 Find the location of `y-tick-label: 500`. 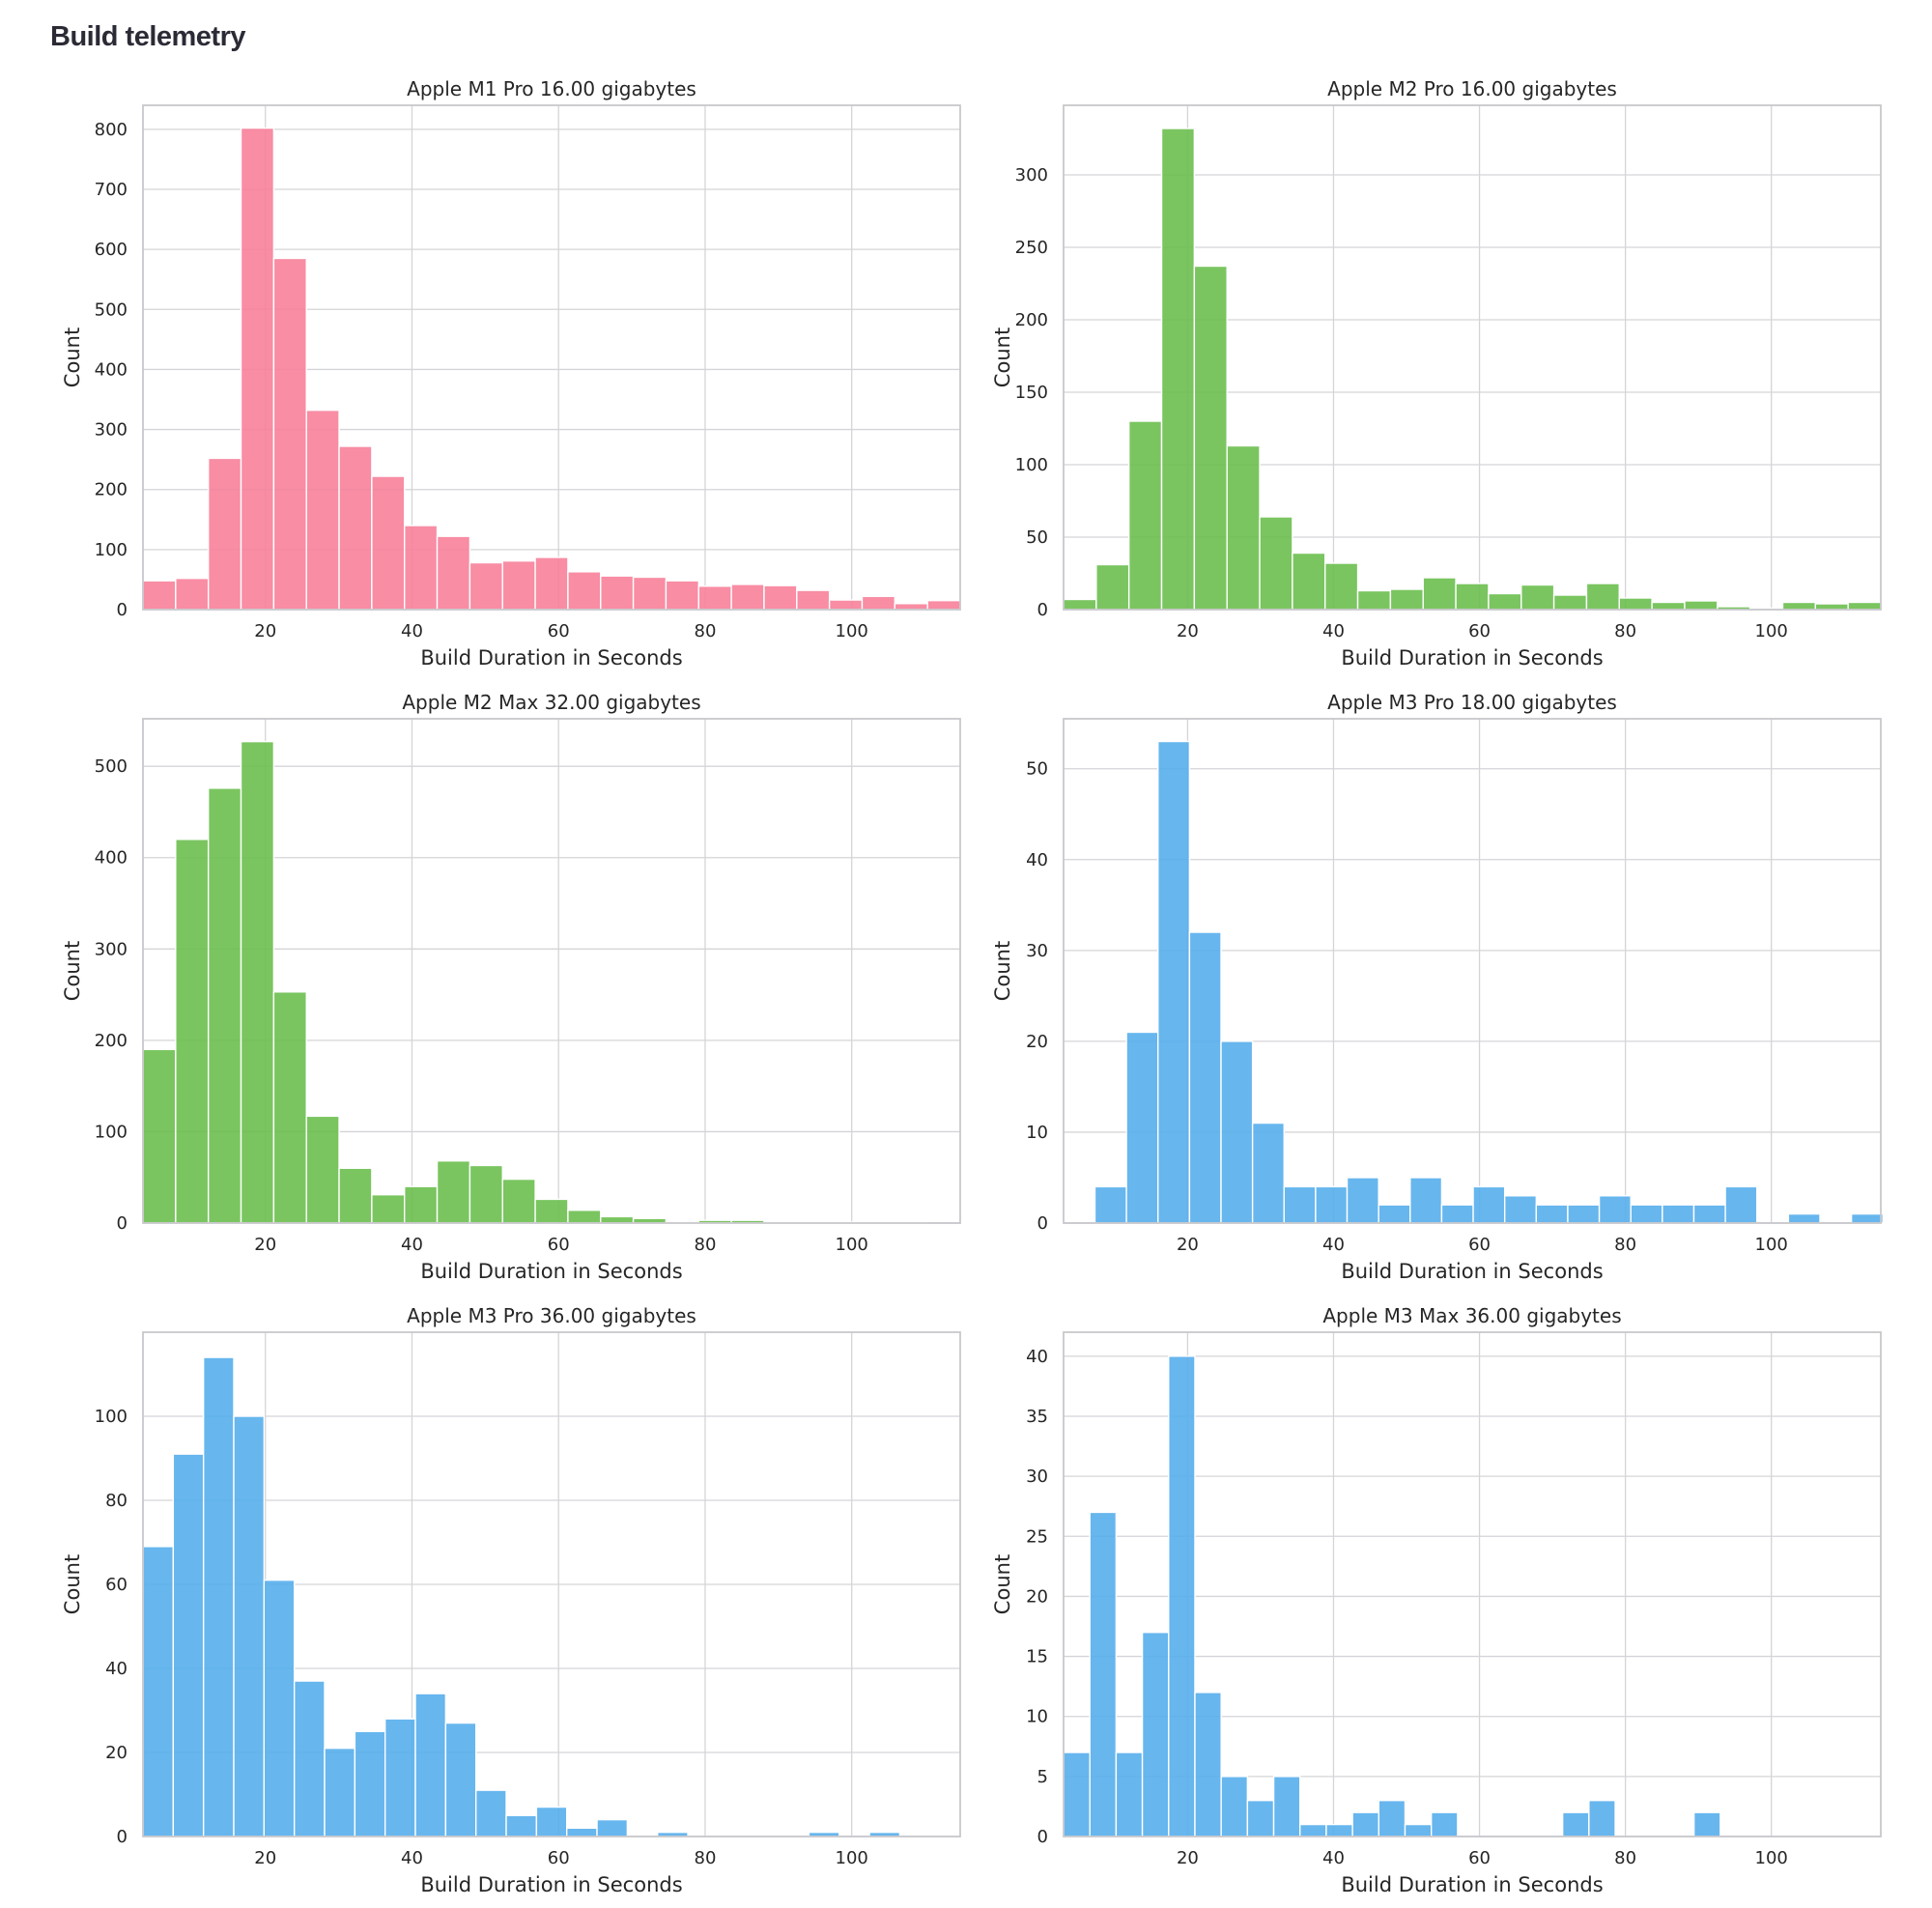

y-tick-label: 500 is located at coordinates (111, 767).